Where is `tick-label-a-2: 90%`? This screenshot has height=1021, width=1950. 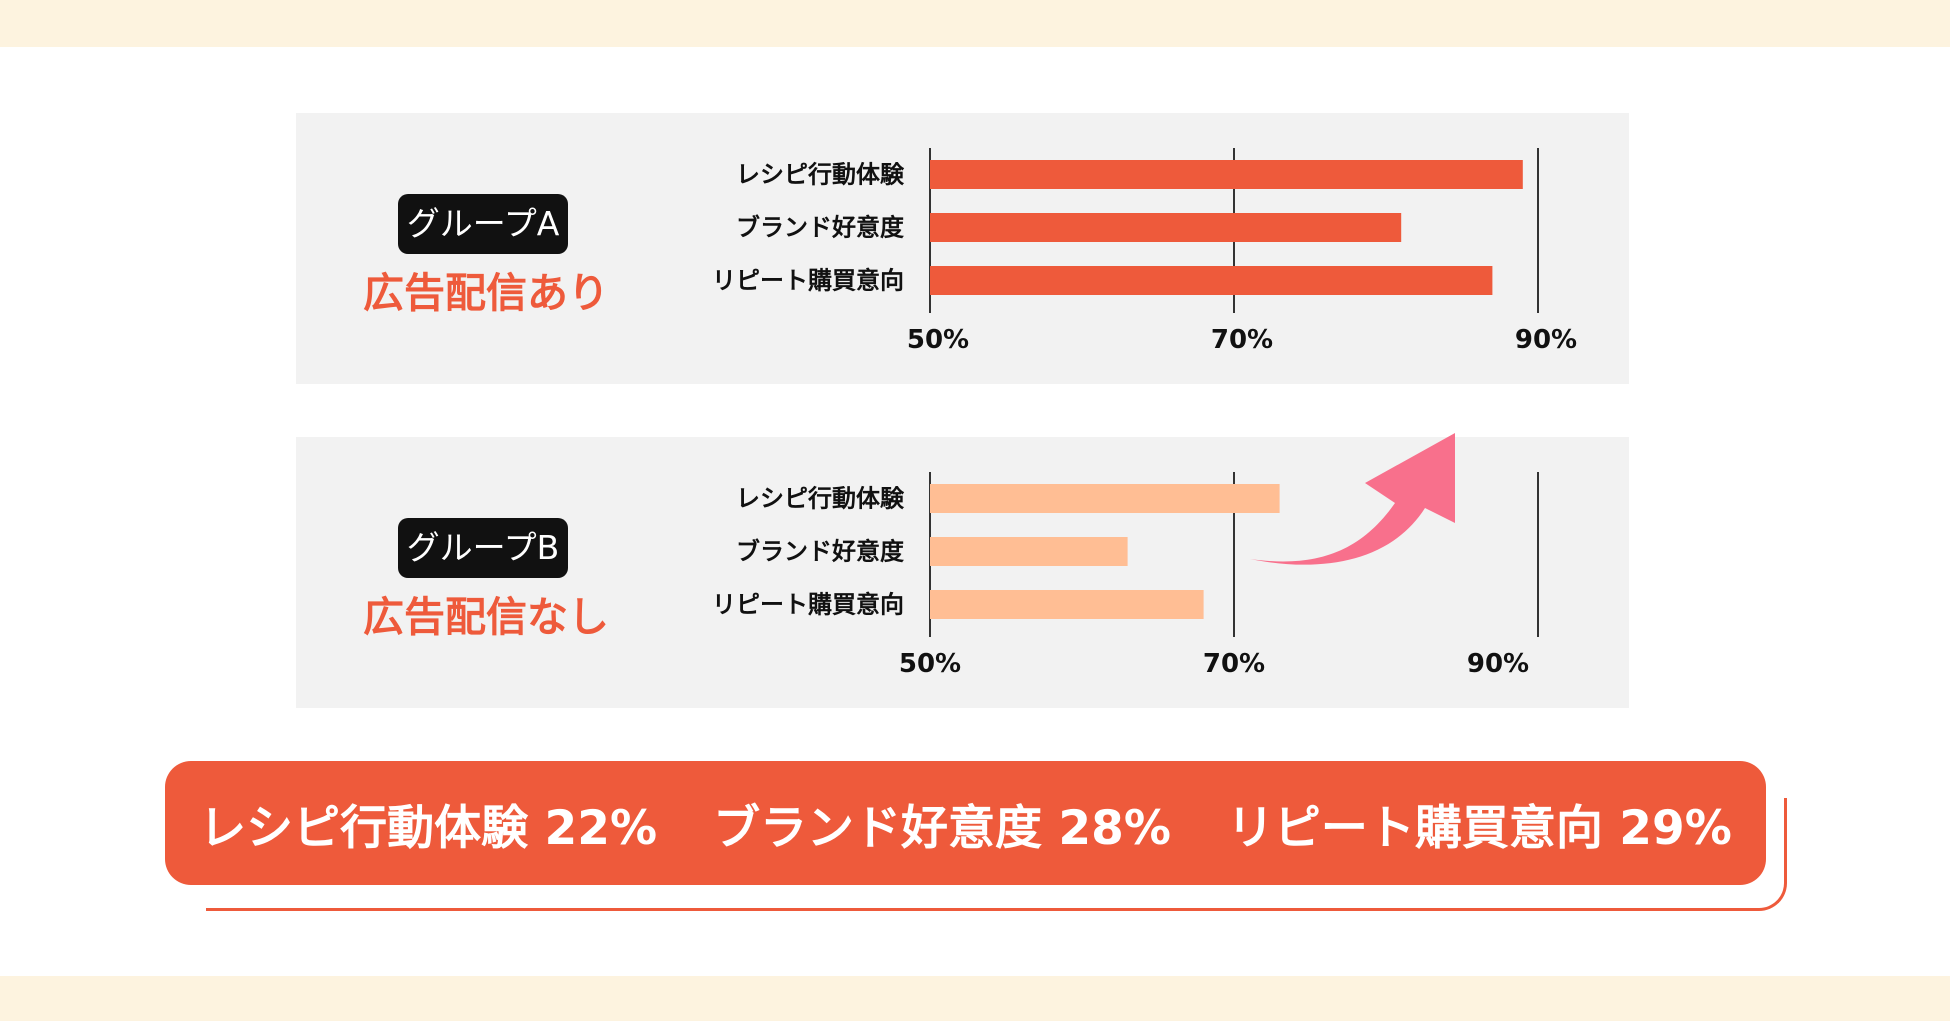 tick-label-a-2: 90% is located at coordinates (1546, 340).